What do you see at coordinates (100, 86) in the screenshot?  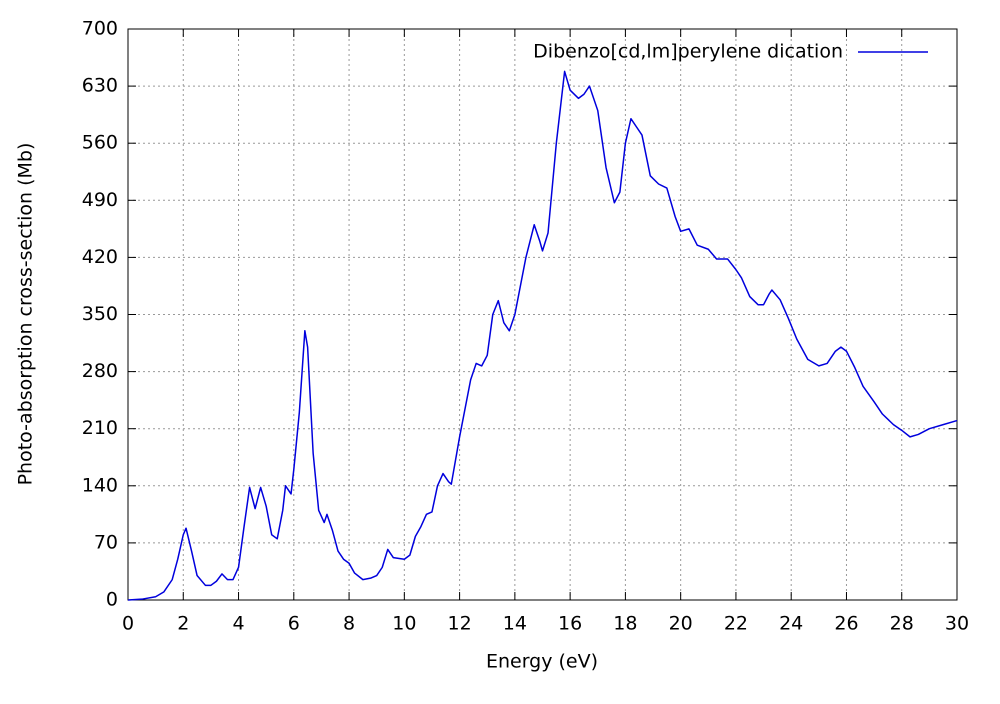 I see `y-tick-label: 630` at bounding box center [100, 86].